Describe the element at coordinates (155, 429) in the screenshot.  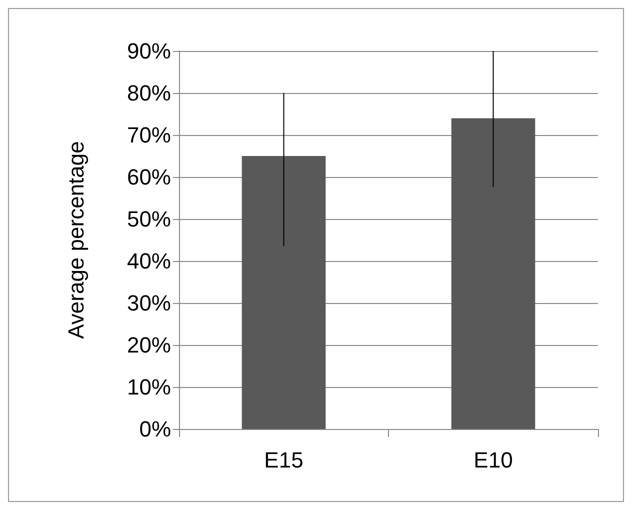
I see `y-tick-label: 0%` at that location.